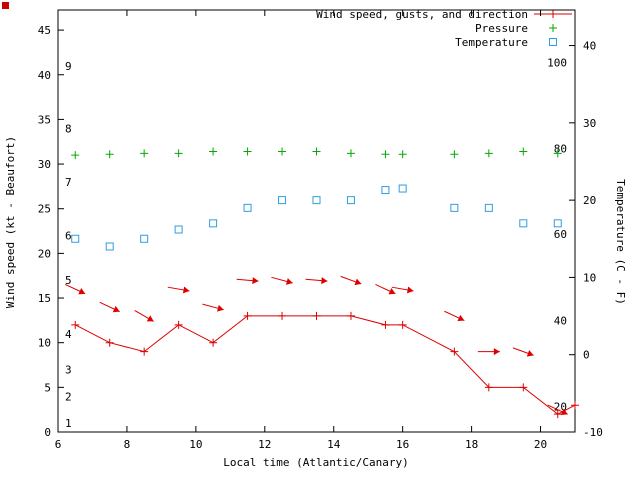 This screenshot has width=640, height=480. Describe the element at coordinates (44, 343) in the screenshot. I see `y-left-tick-label: 10` at that location.